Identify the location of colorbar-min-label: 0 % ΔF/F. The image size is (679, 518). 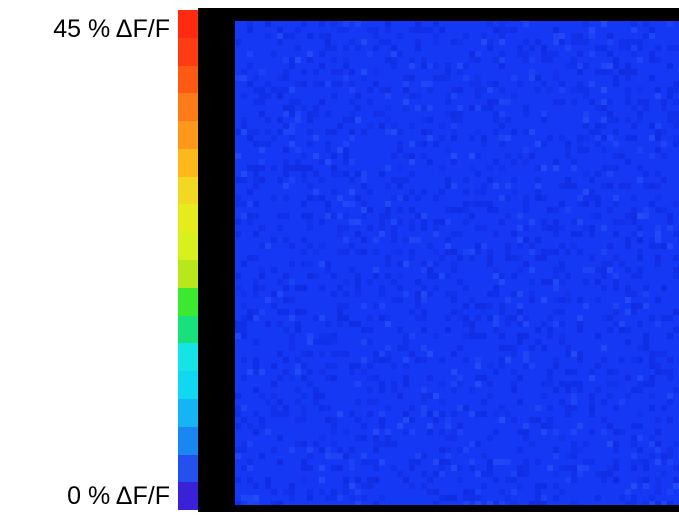
(118, 496).